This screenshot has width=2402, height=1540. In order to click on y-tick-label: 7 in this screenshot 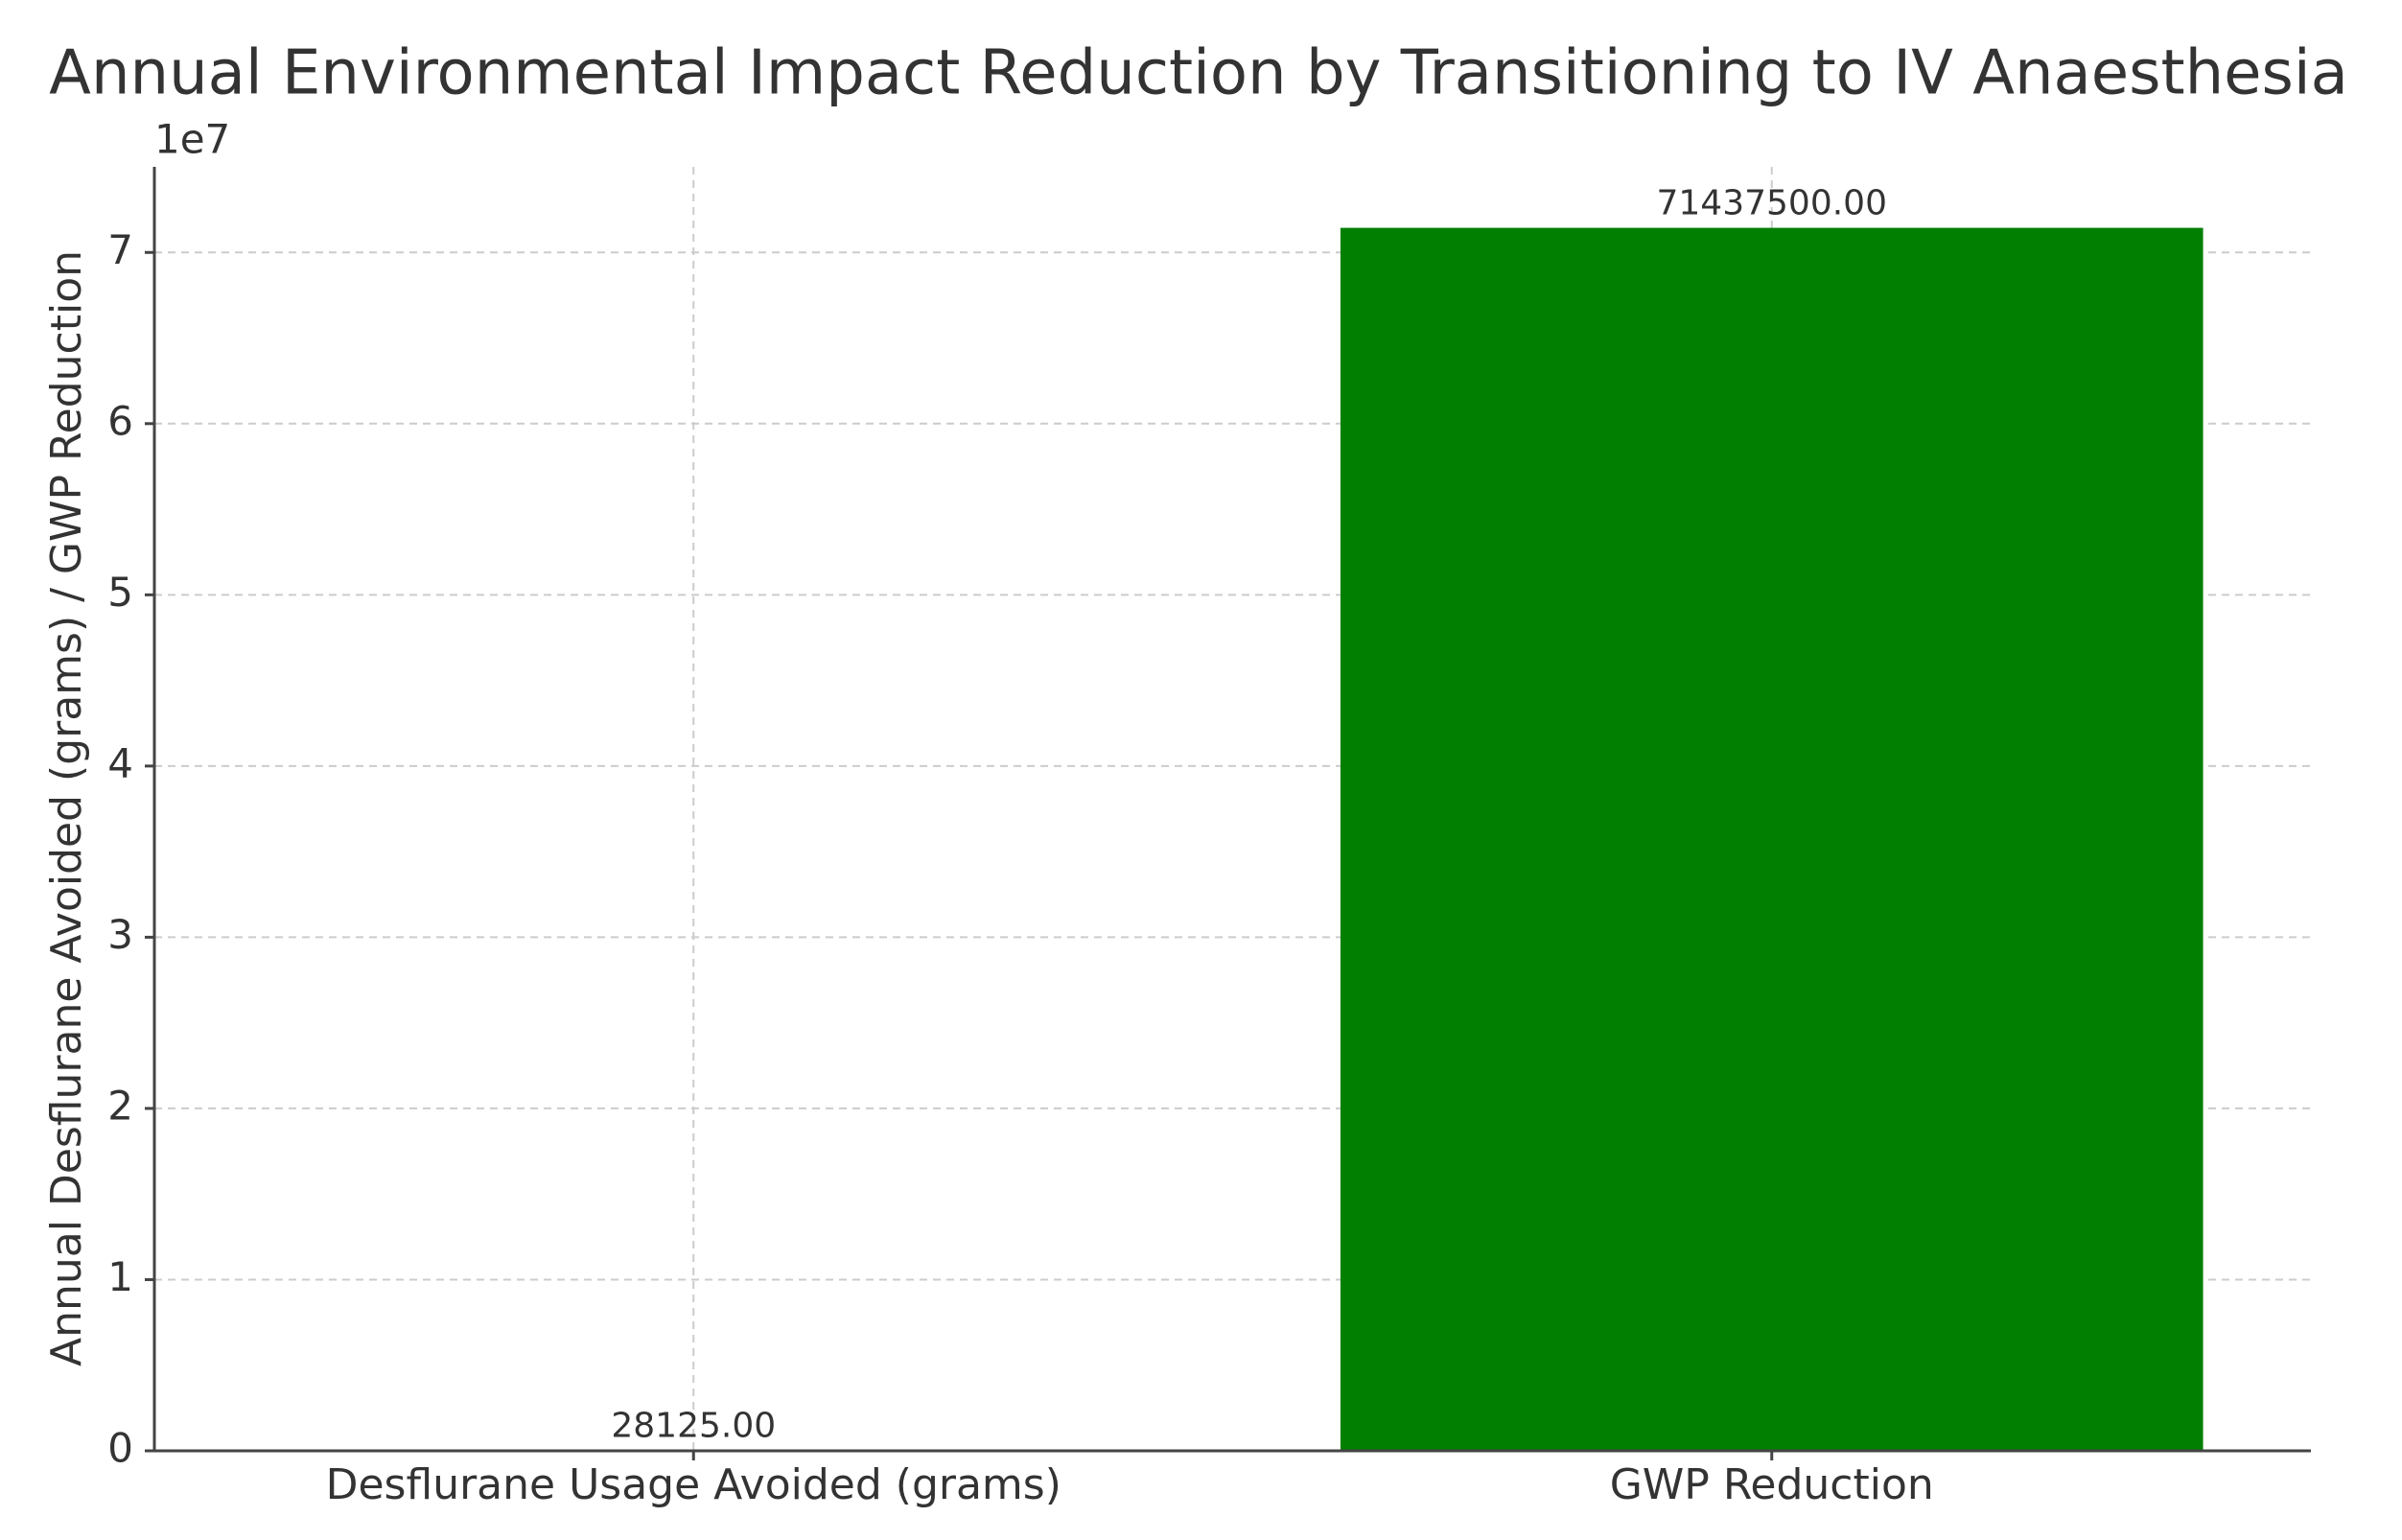, I will do `click(120, 250)`.